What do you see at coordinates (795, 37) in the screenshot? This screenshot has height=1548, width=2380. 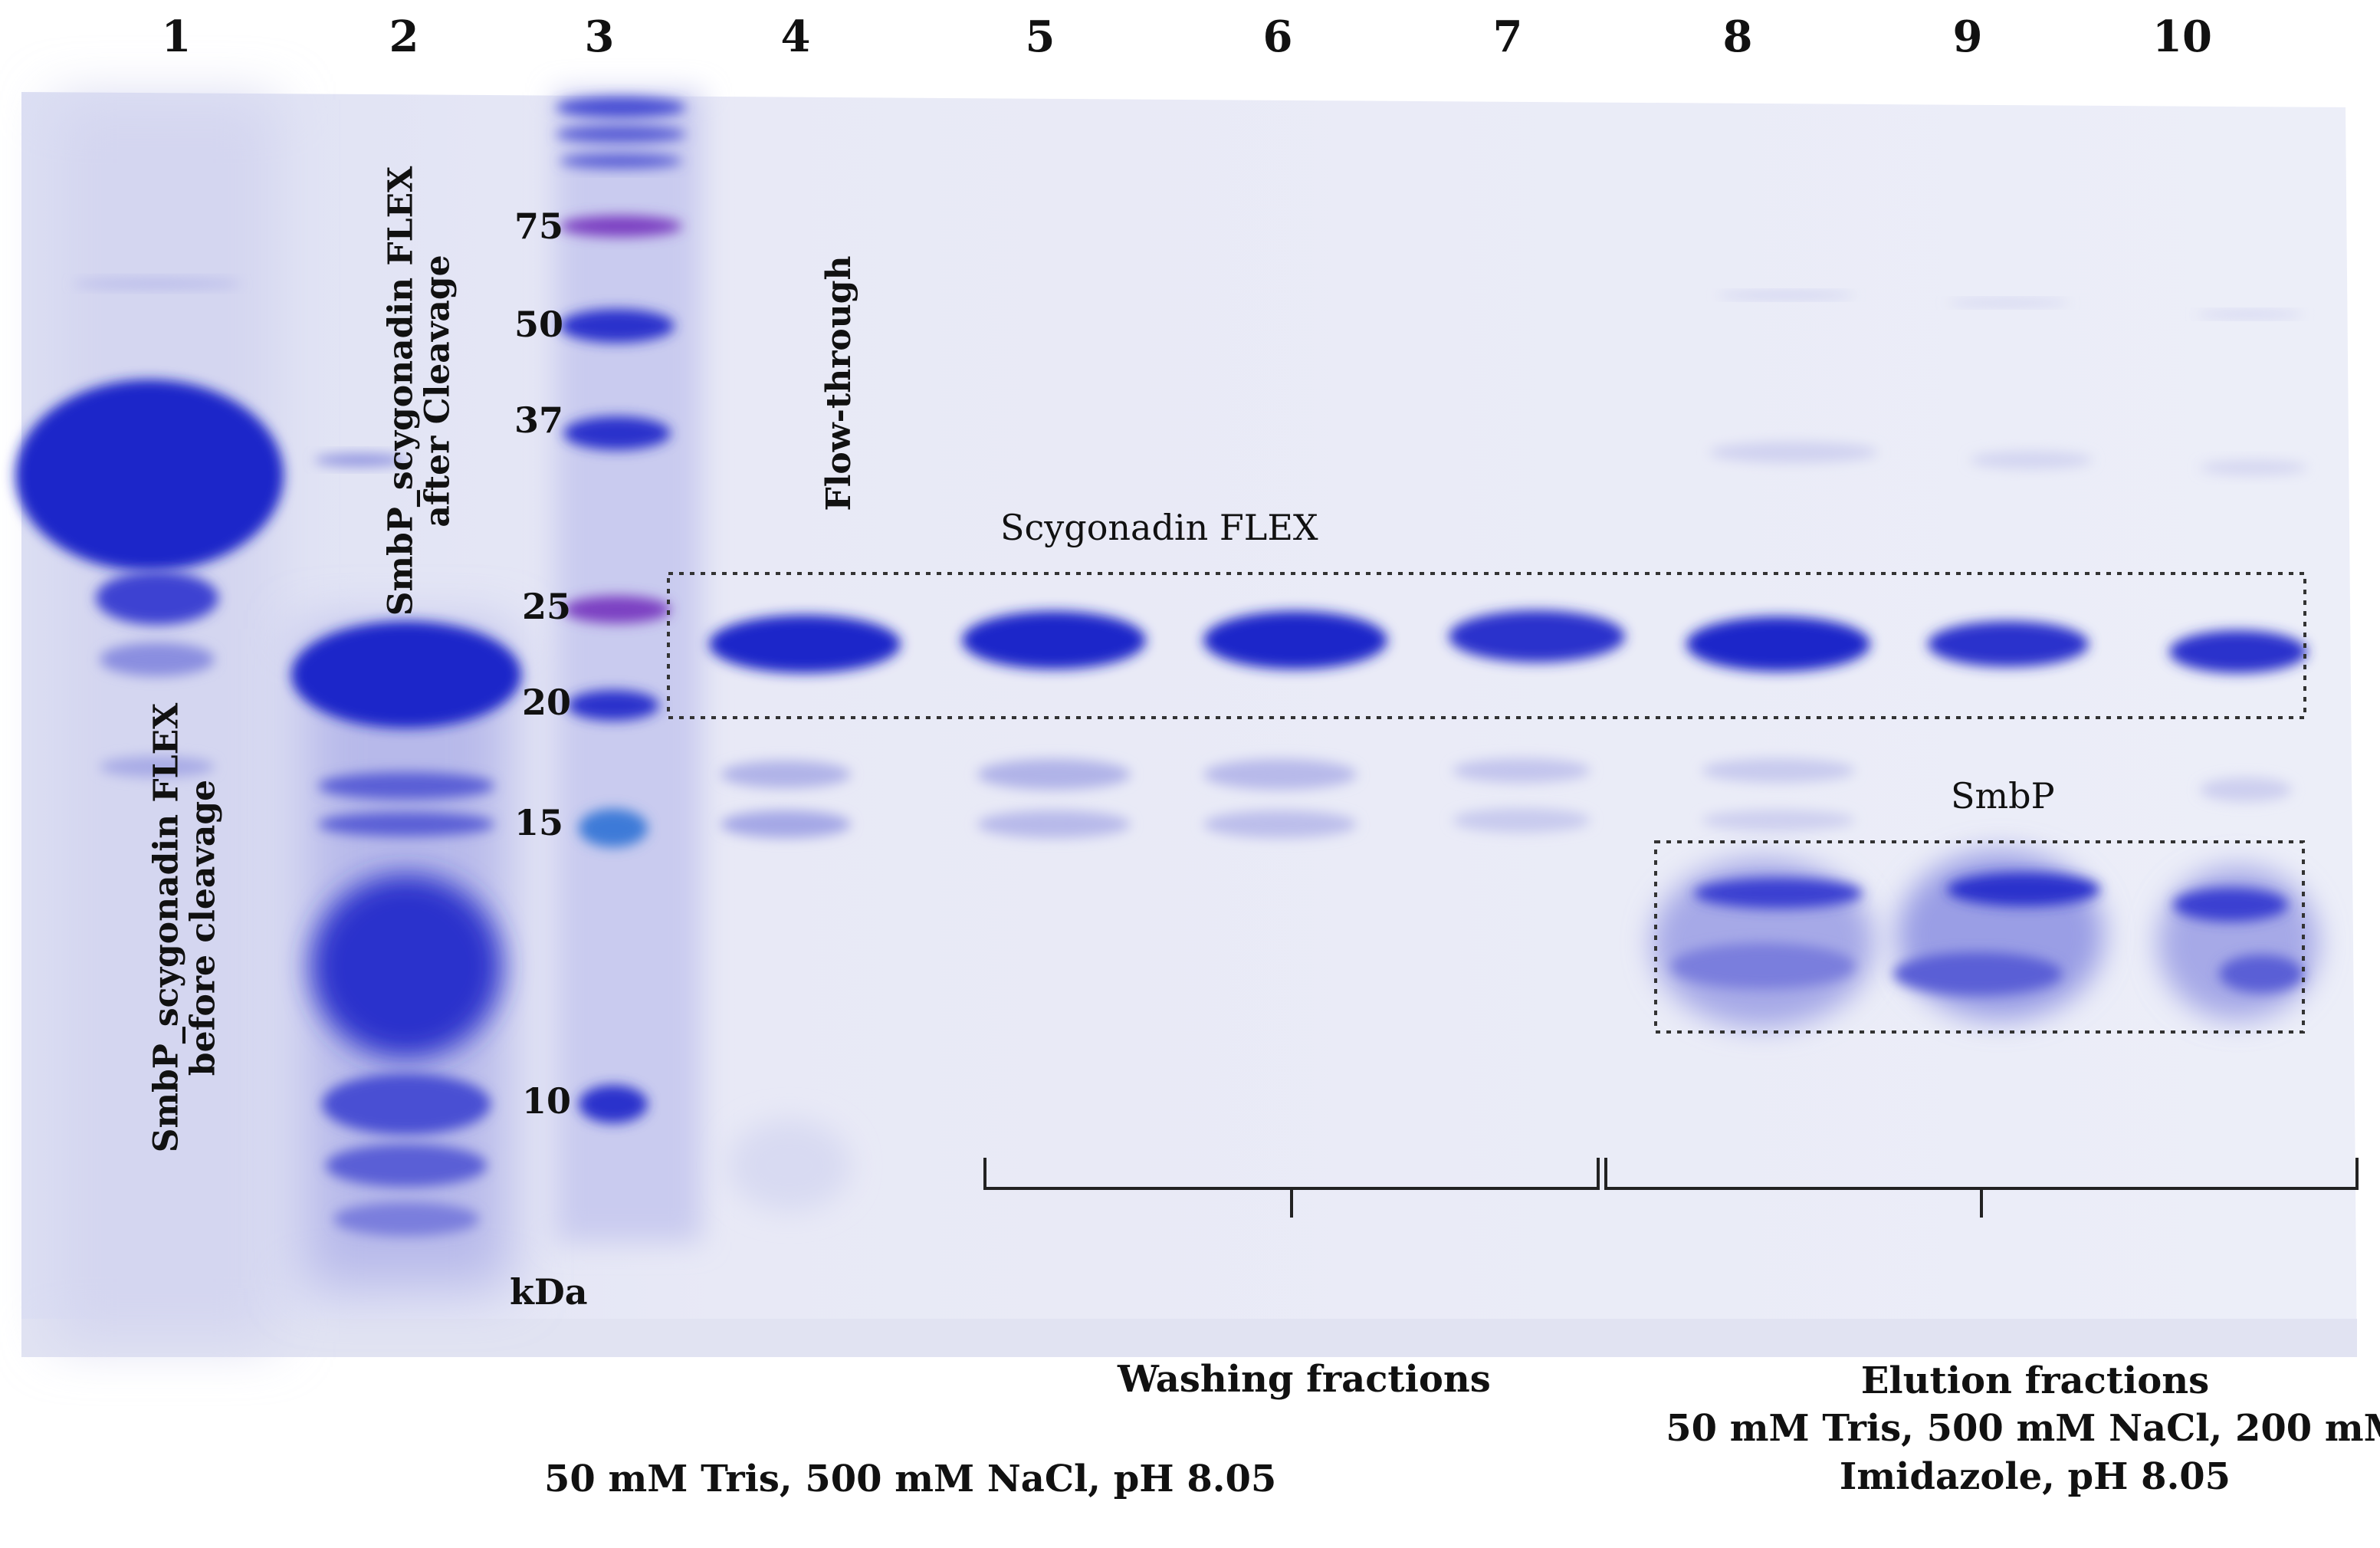 I see `lane-number-4: 4` at bounding box center [795, 37].